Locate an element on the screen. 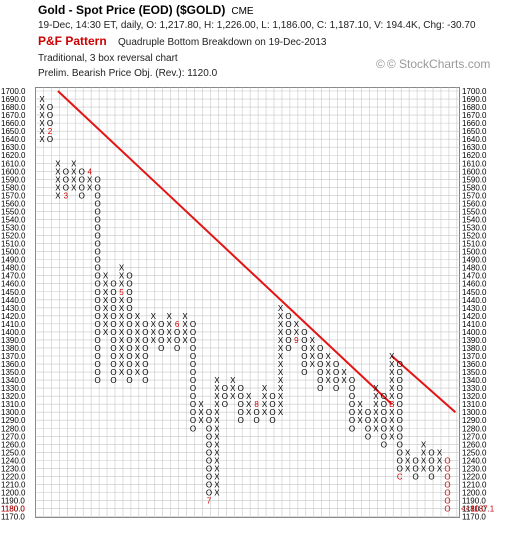 The image size is (520, 546). y-tick-label-left: 1210.0 is located at coordinates (13, 484).